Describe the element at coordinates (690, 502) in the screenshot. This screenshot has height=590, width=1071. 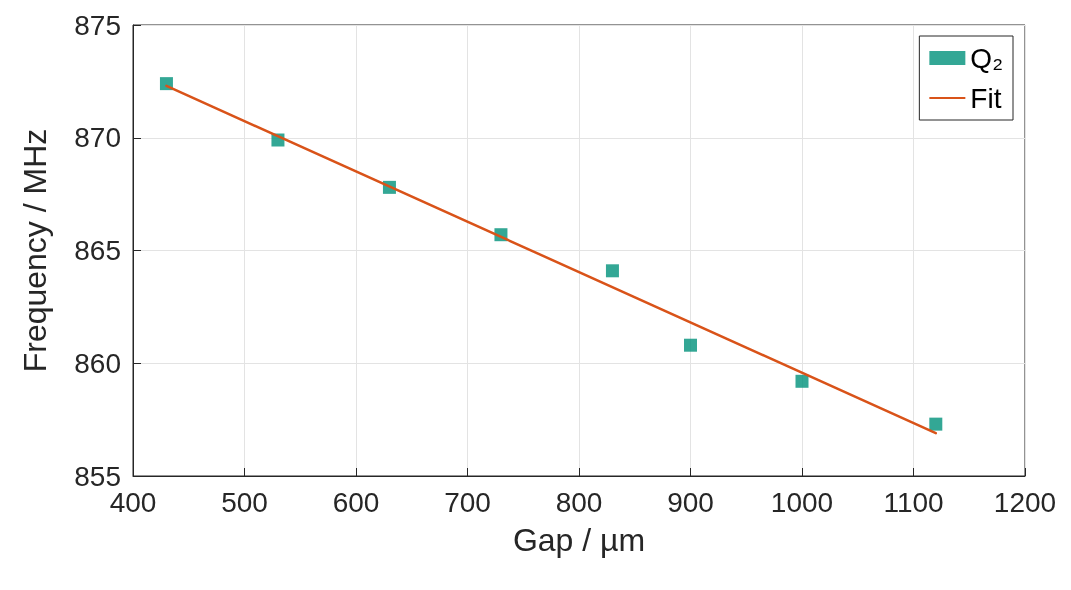
I see `x-tick-label: 900` at that location.